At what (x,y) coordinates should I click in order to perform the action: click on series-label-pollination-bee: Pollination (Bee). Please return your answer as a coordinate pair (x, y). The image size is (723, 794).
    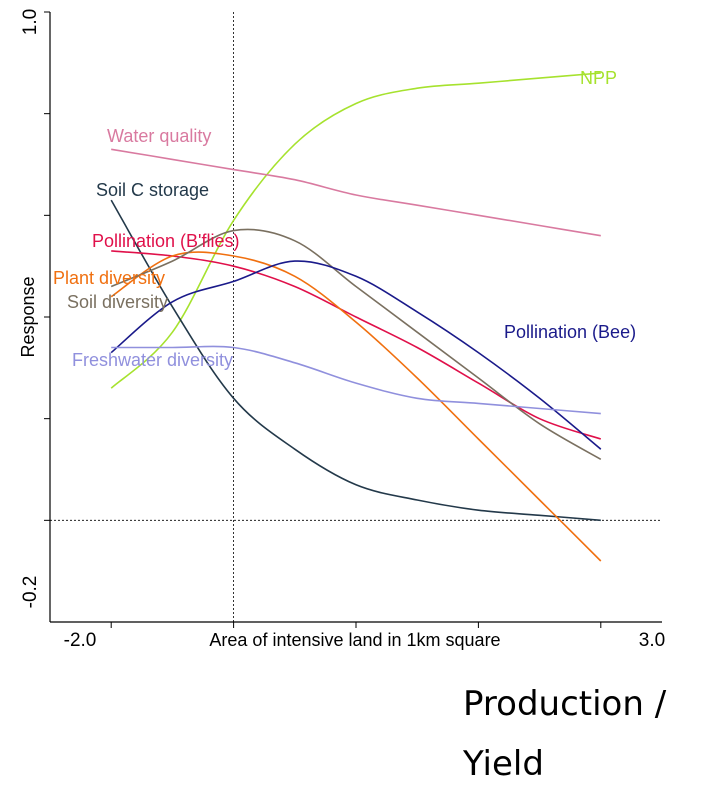
    Looking at the image, I should click on (570, 332).